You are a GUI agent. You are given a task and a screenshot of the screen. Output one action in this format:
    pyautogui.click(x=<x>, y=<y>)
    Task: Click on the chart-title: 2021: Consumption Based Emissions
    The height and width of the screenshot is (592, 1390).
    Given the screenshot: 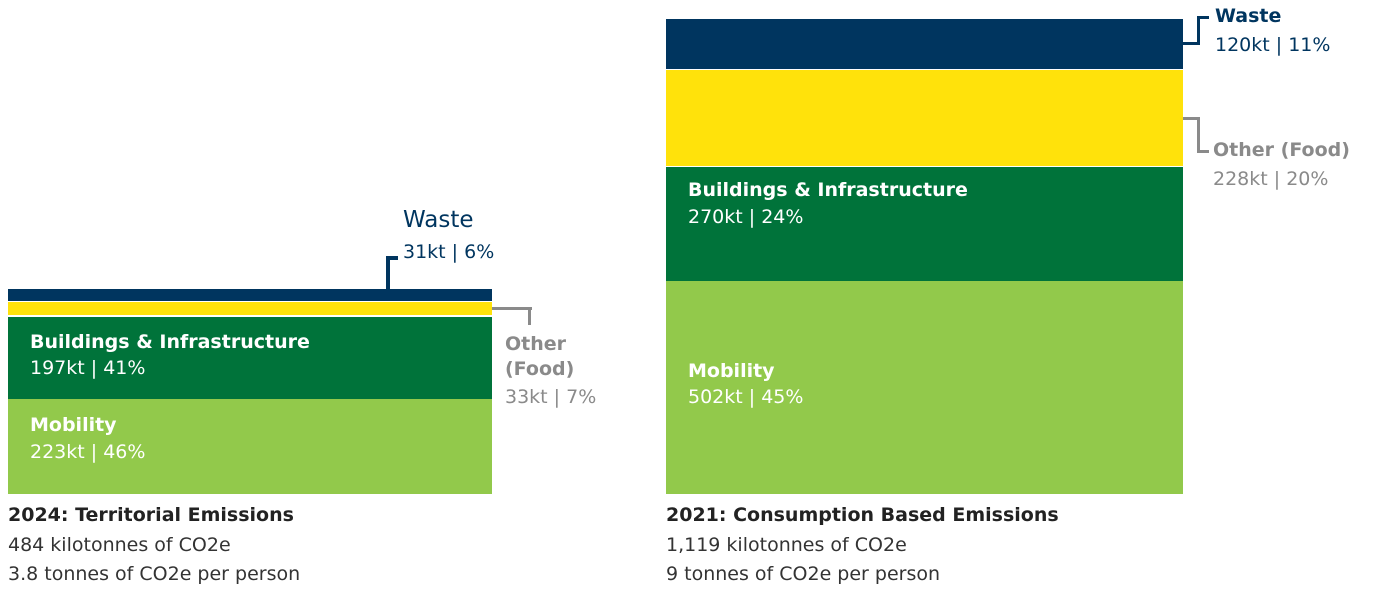 What is the action you would take?
    pyautogui.click(x=862, y=515)
    